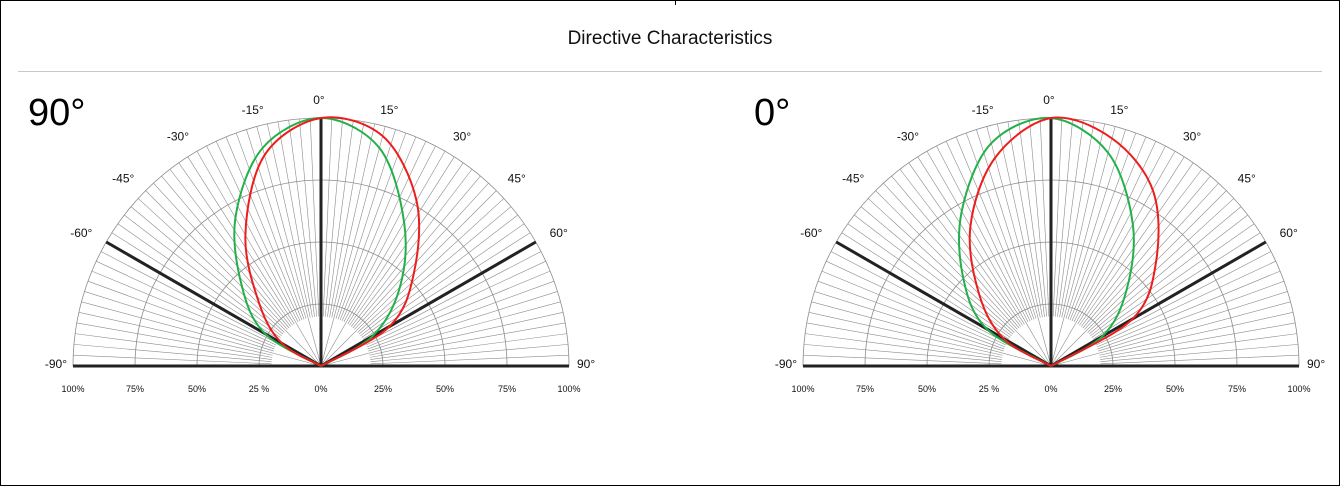 This screenshot has width=1340, height=486. What do you see at coordinates (383, 389) in the screenshot?
I see `percent-label: 25%` at bounding box center [383, 389].